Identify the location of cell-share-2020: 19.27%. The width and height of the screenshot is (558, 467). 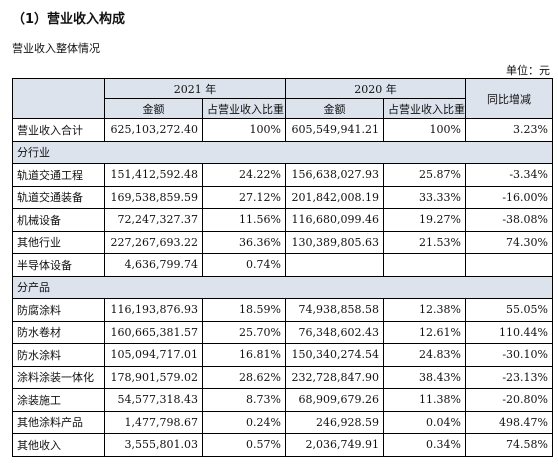
(424, 220).